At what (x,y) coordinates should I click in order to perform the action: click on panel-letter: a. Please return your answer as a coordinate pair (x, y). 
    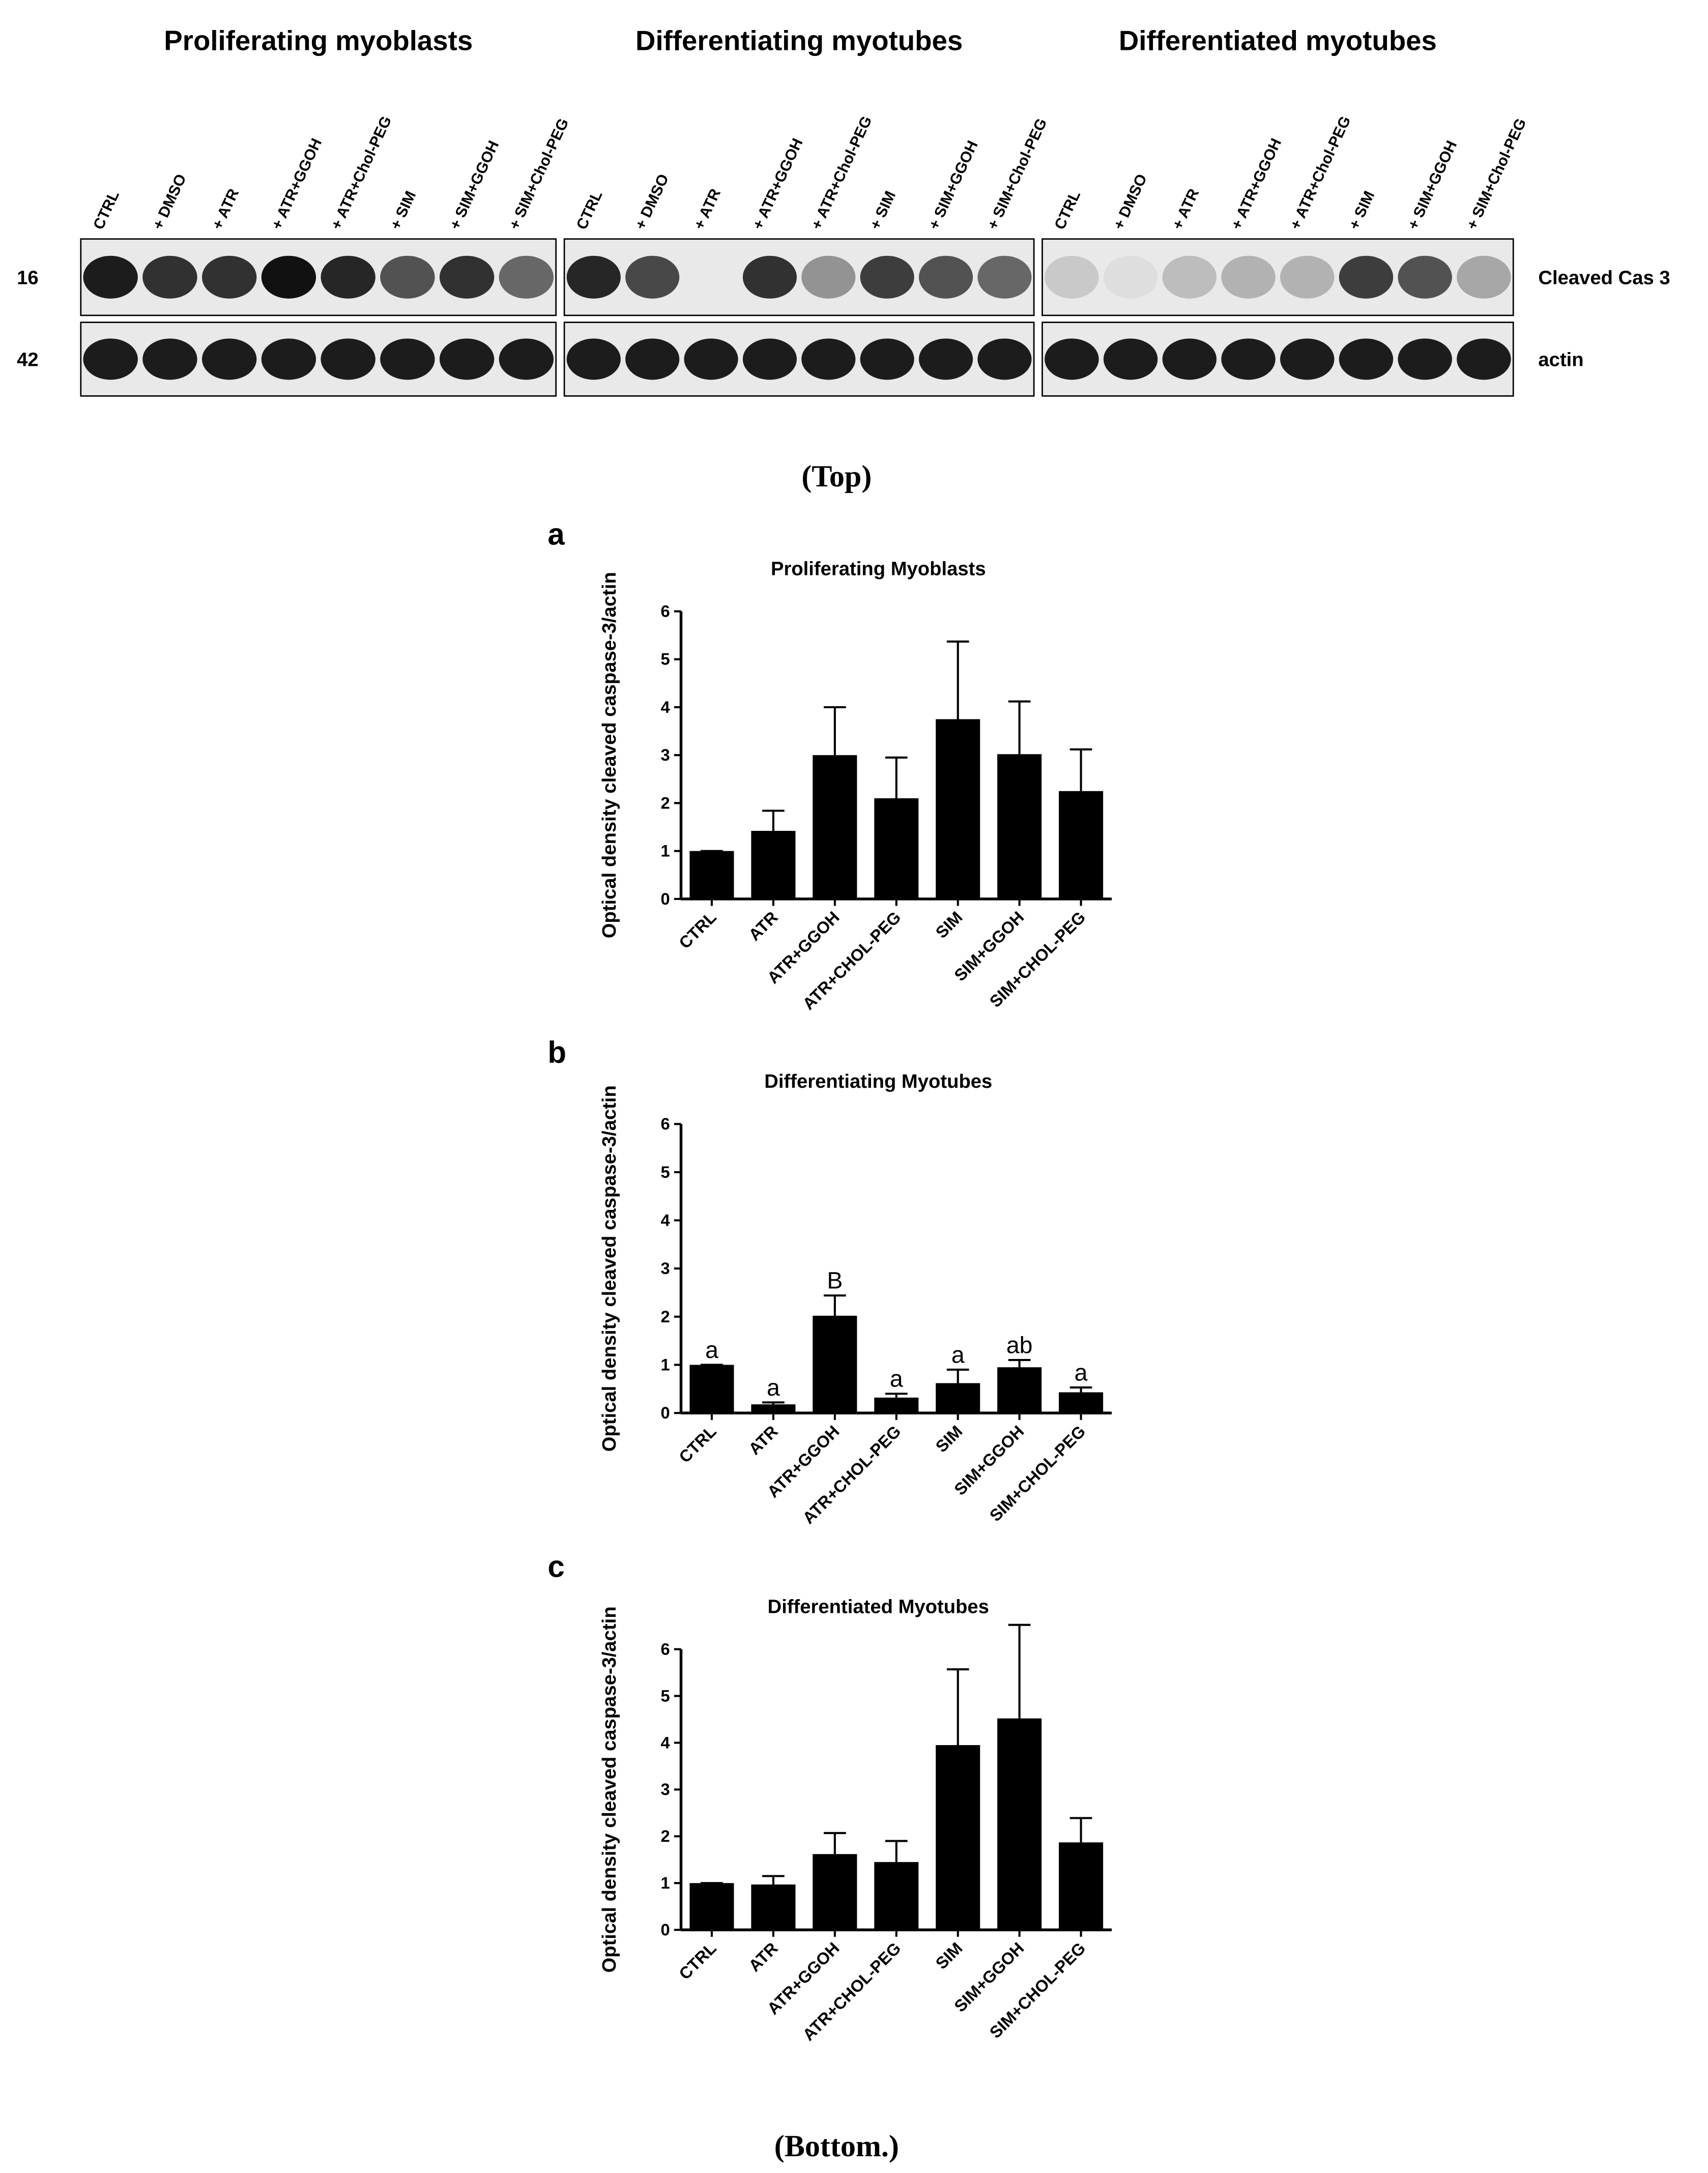
    Looking at the image, I should click on (556, 534).